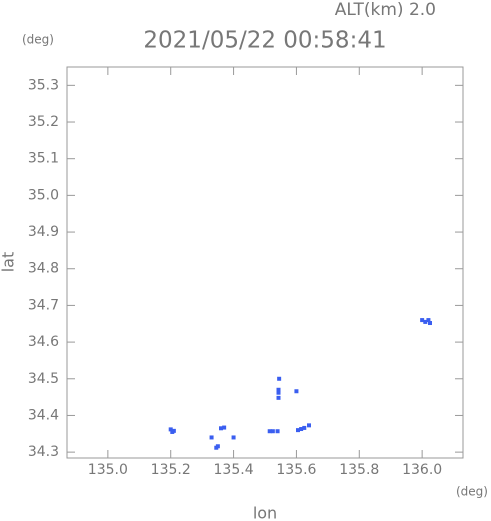 This screenshot has height=521, width=491. What do you see at coordinates (43, 415) in the screenshot?
I see `y-tick-label: 34.4` at bounding box center [43, 415].